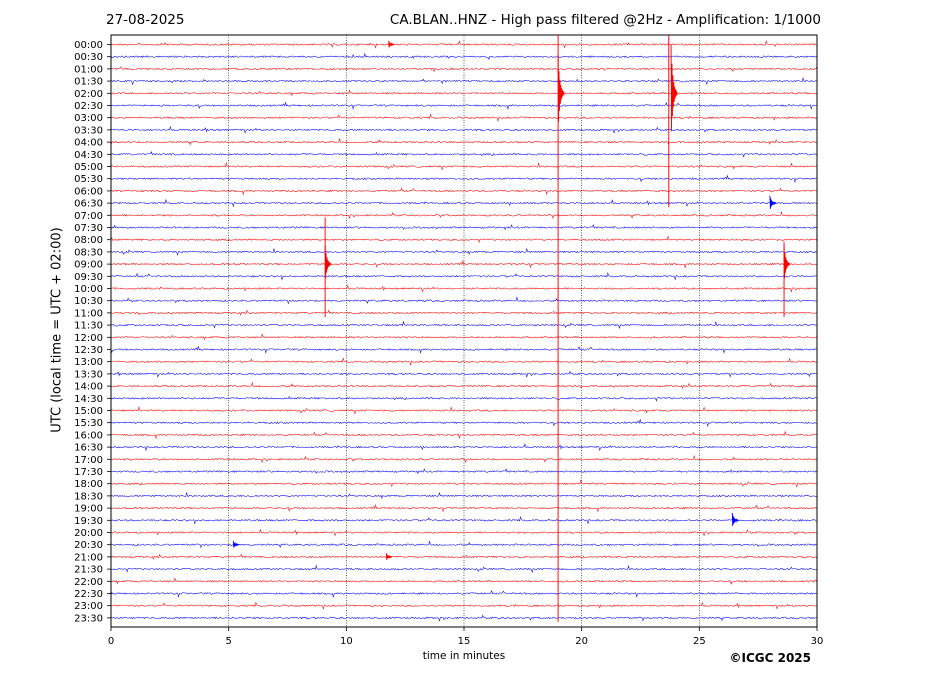  I want to click on y-tick-label: 22:30, so click(88, 594).